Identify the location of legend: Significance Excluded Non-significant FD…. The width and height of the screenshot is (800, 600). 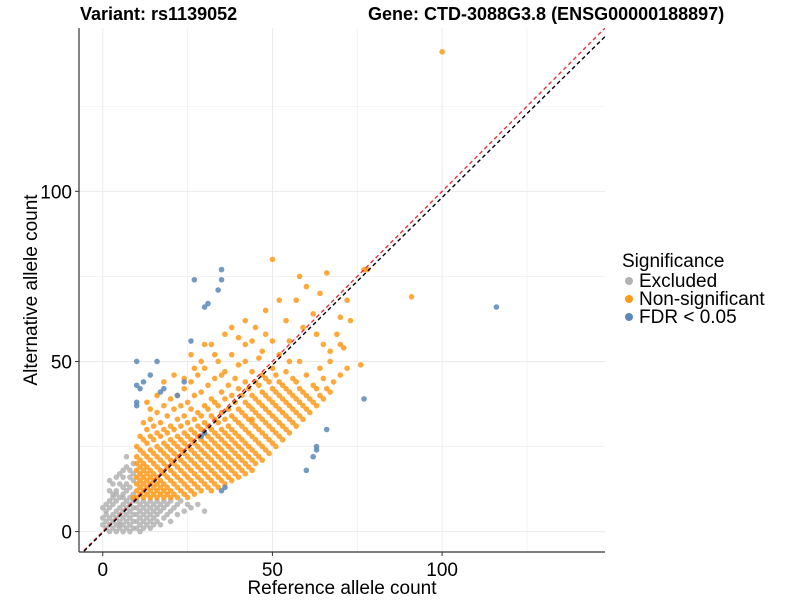
(693, 289).